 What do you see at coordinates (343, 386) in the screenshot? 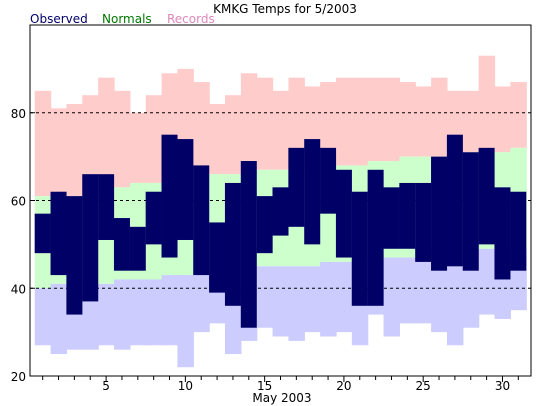
I see `x-tick-label: 20` at bounding box center [343, 386].